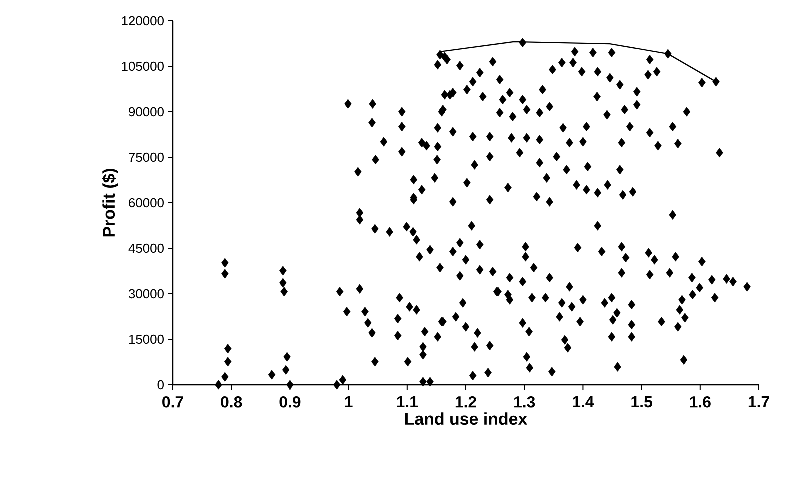  Describe the element at coordinates (467, 419) in the screenshot. I see `x-axis-title: Land use index` at that location.